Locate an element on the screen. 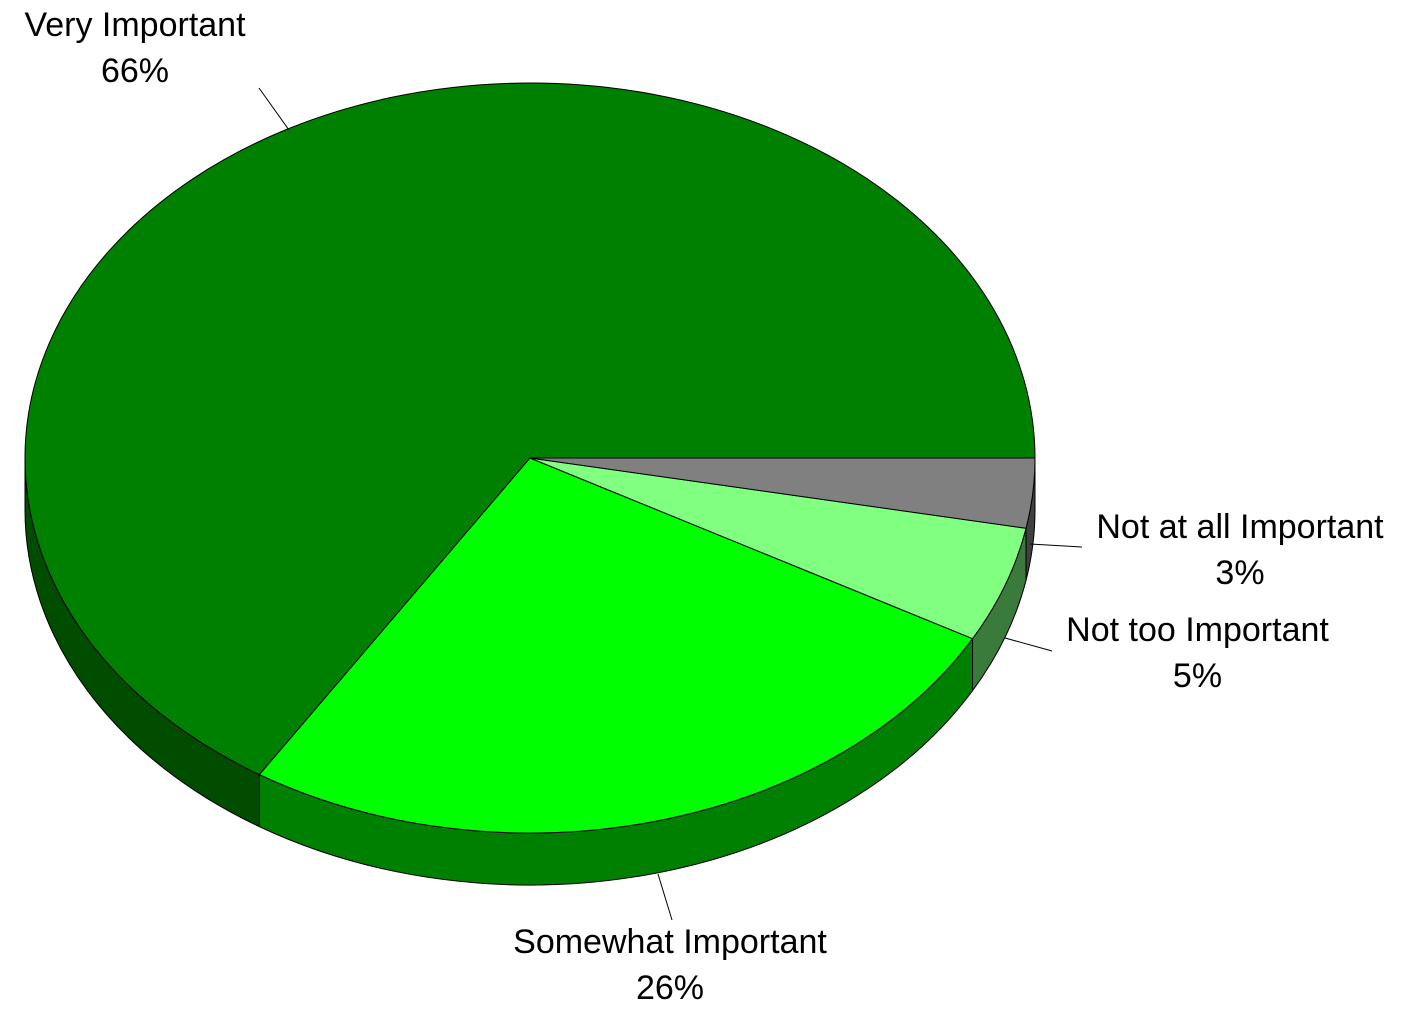  leader-line-somewhat-important is located at coordinates (665, 897).